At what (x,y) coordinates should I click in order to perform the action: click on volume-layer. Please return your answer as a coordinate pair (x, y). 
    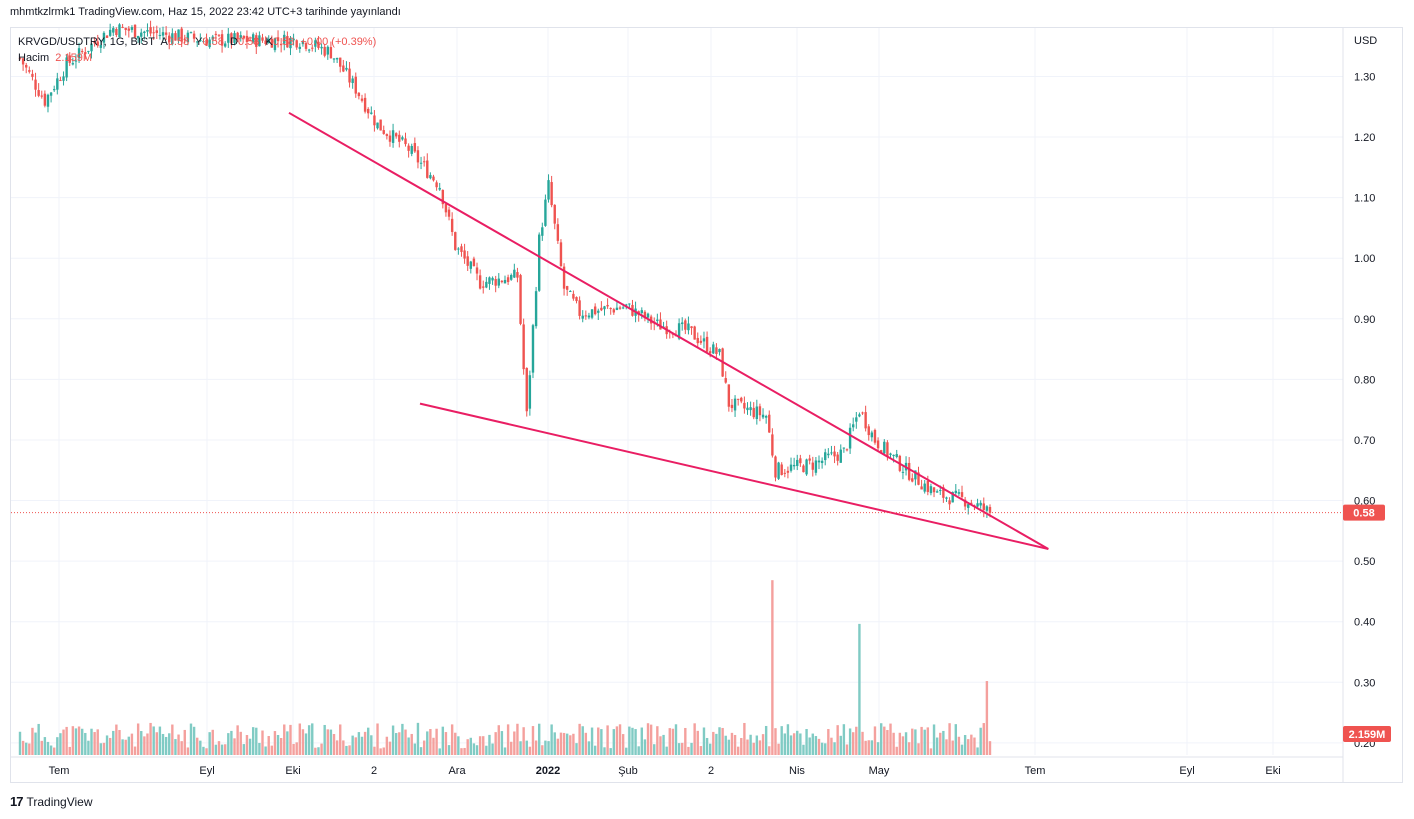
    Looking at the image, I should click on (505, 667).